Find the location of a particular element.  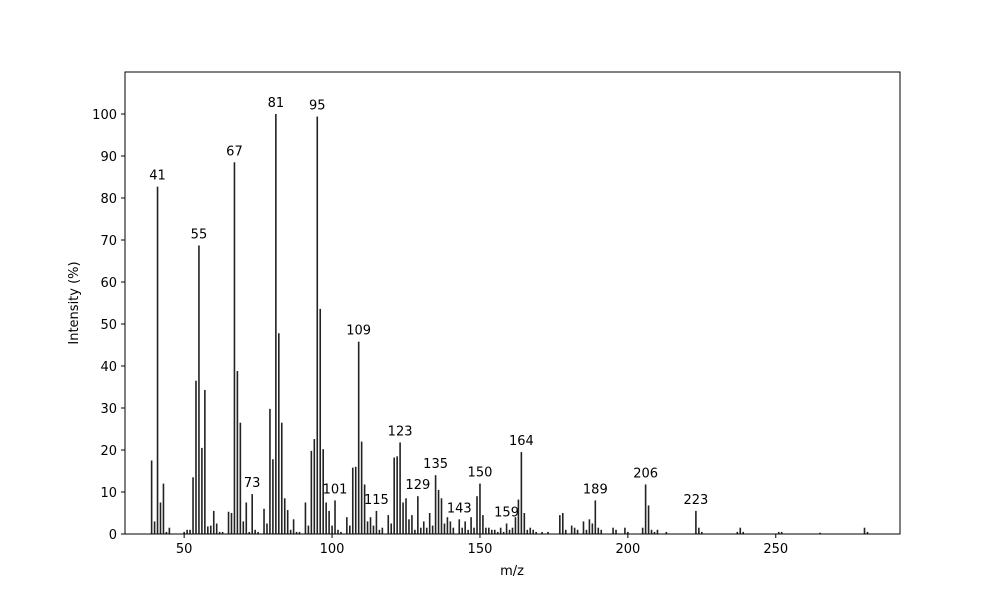

x-tick-label: 200 is located at coordinates (627, 549).